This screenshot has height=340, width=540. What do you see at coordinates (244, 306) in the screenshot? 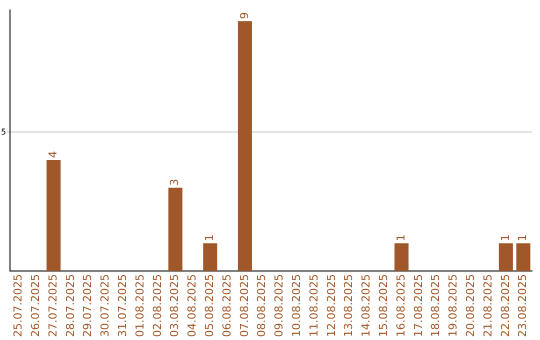
I see `x-tick-label: 07.08.2025` at bounding box center [244, 306].